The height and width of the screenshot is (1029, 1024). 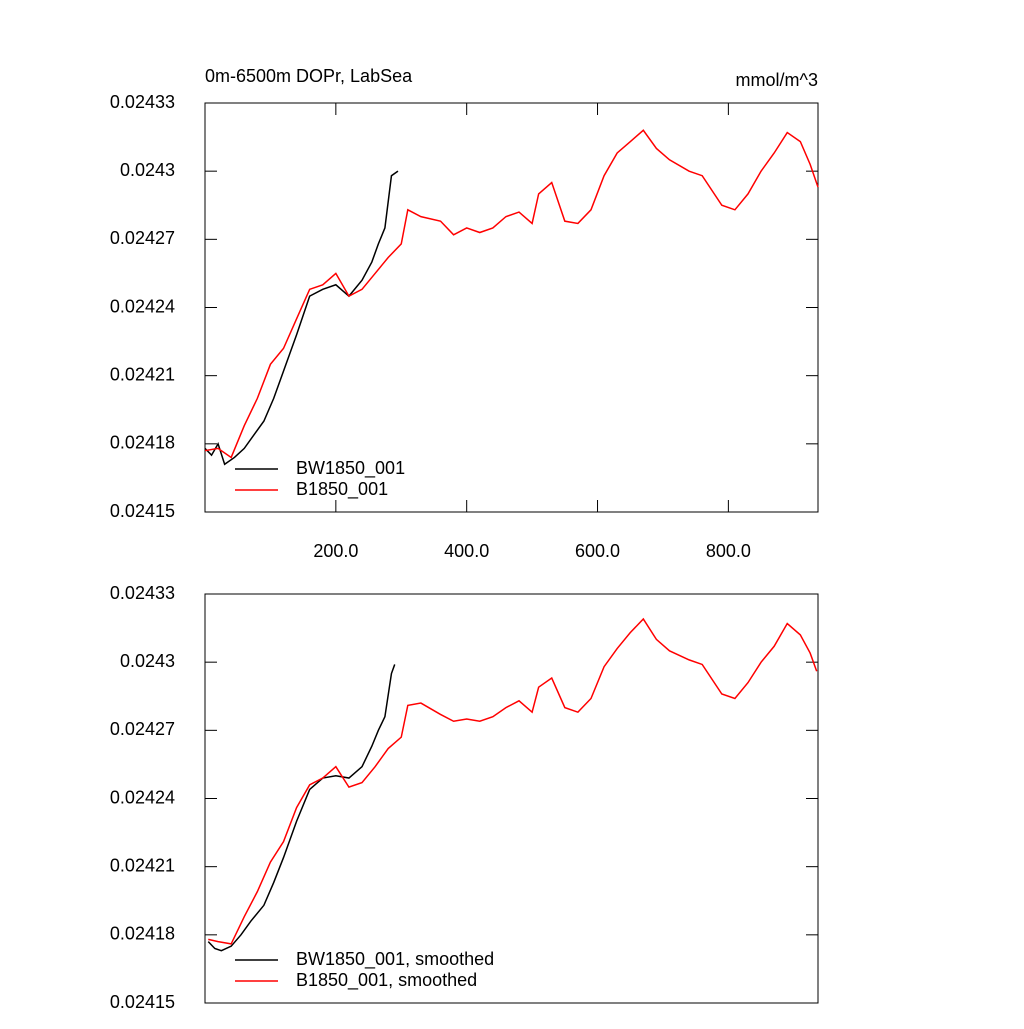 I want to click on legend-label: B1850_001, so click(x=342, y=489).